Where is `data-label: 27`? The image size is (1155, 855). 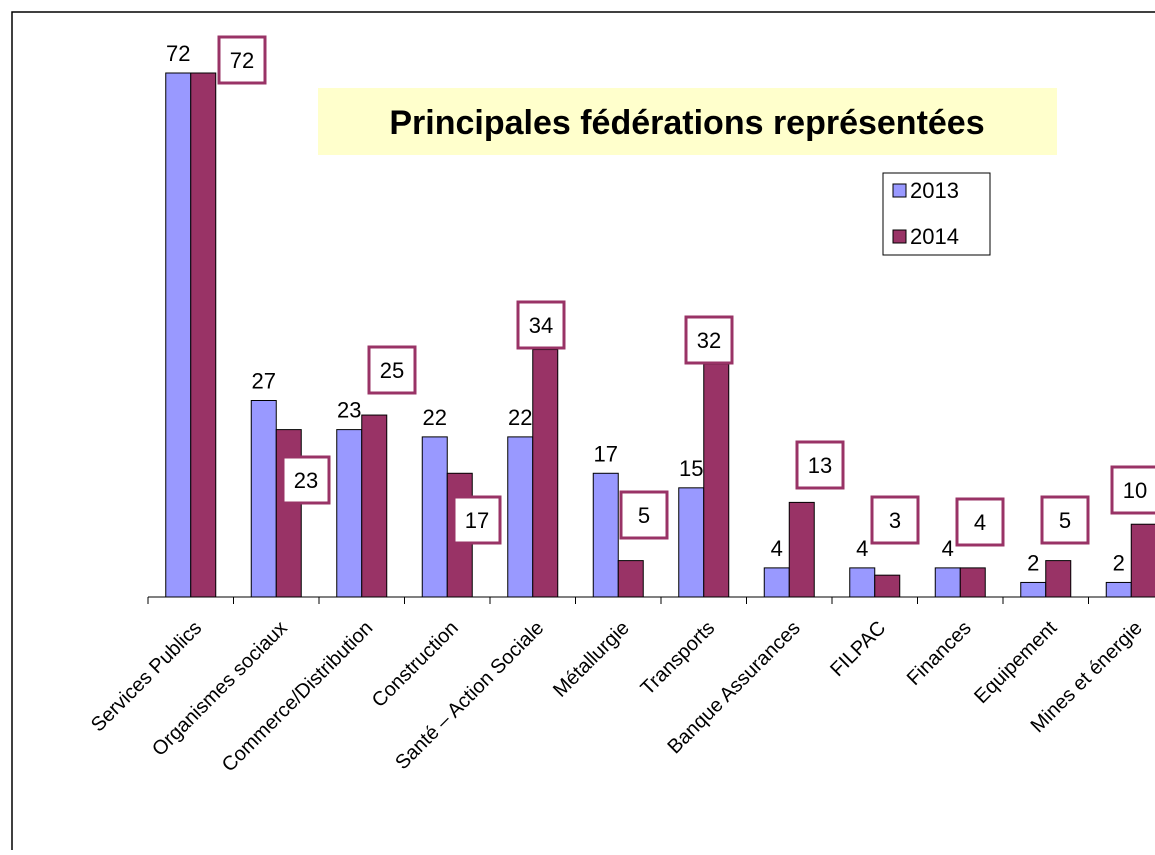 data-label: 27 is located at coordinates (264, 381).